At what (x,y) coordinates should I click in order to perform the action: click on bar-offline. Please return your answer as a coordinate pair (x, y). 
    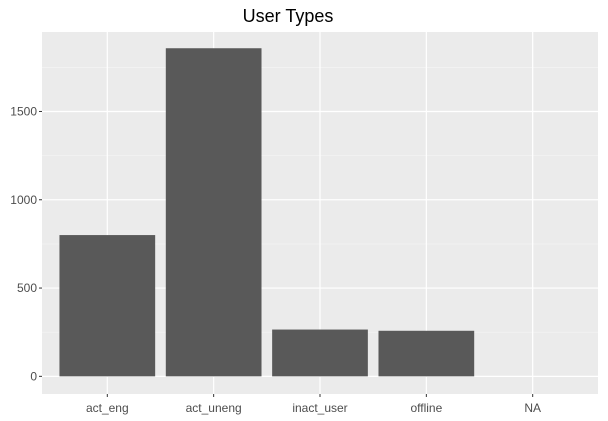
    Looking at the image, I should click on (426, 353).